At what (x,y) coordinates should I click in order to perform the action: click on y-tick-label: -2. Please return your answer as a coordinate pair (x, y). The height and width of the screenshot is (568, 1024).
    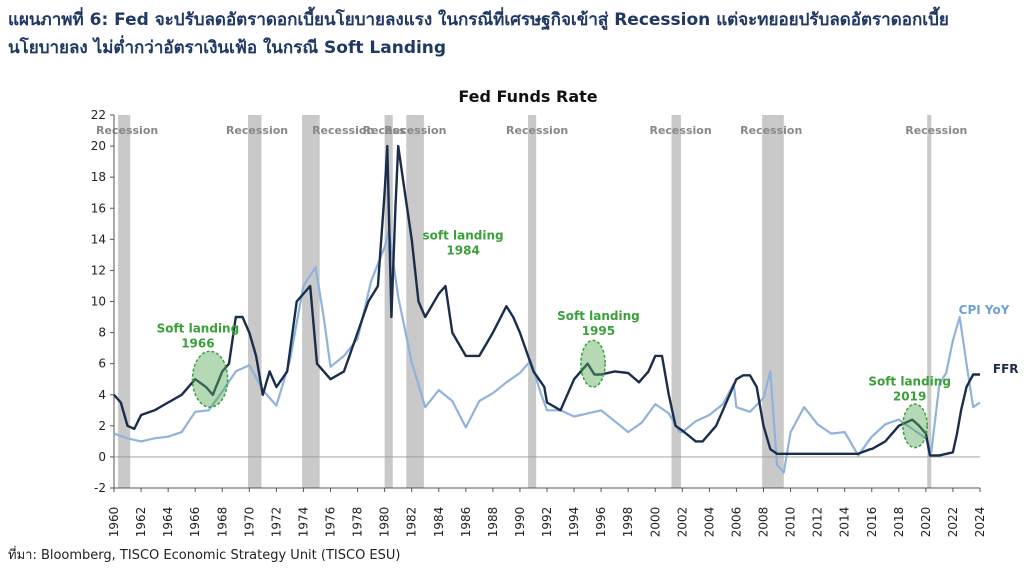
    Looking at the image, I should click on (100, 488).